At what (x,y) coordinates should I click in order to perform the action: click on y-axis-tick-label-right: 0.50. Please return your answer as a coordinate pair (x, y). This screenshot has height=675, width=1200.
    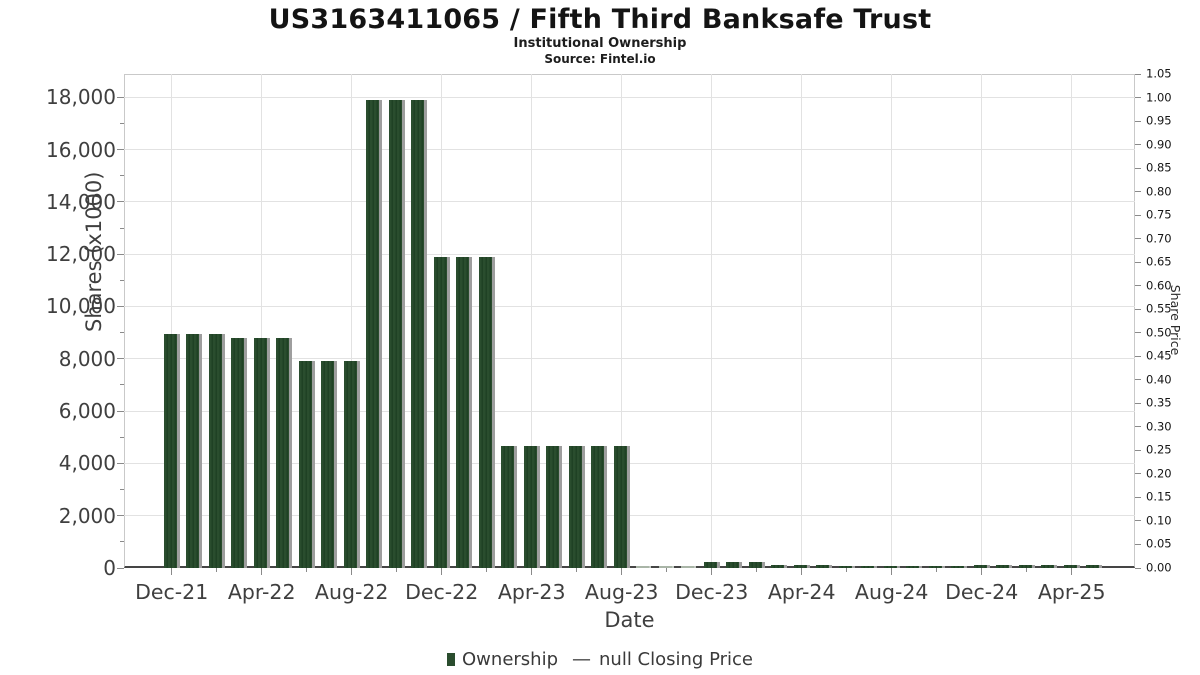
    Looking at the image, I should click on (1159, 332).